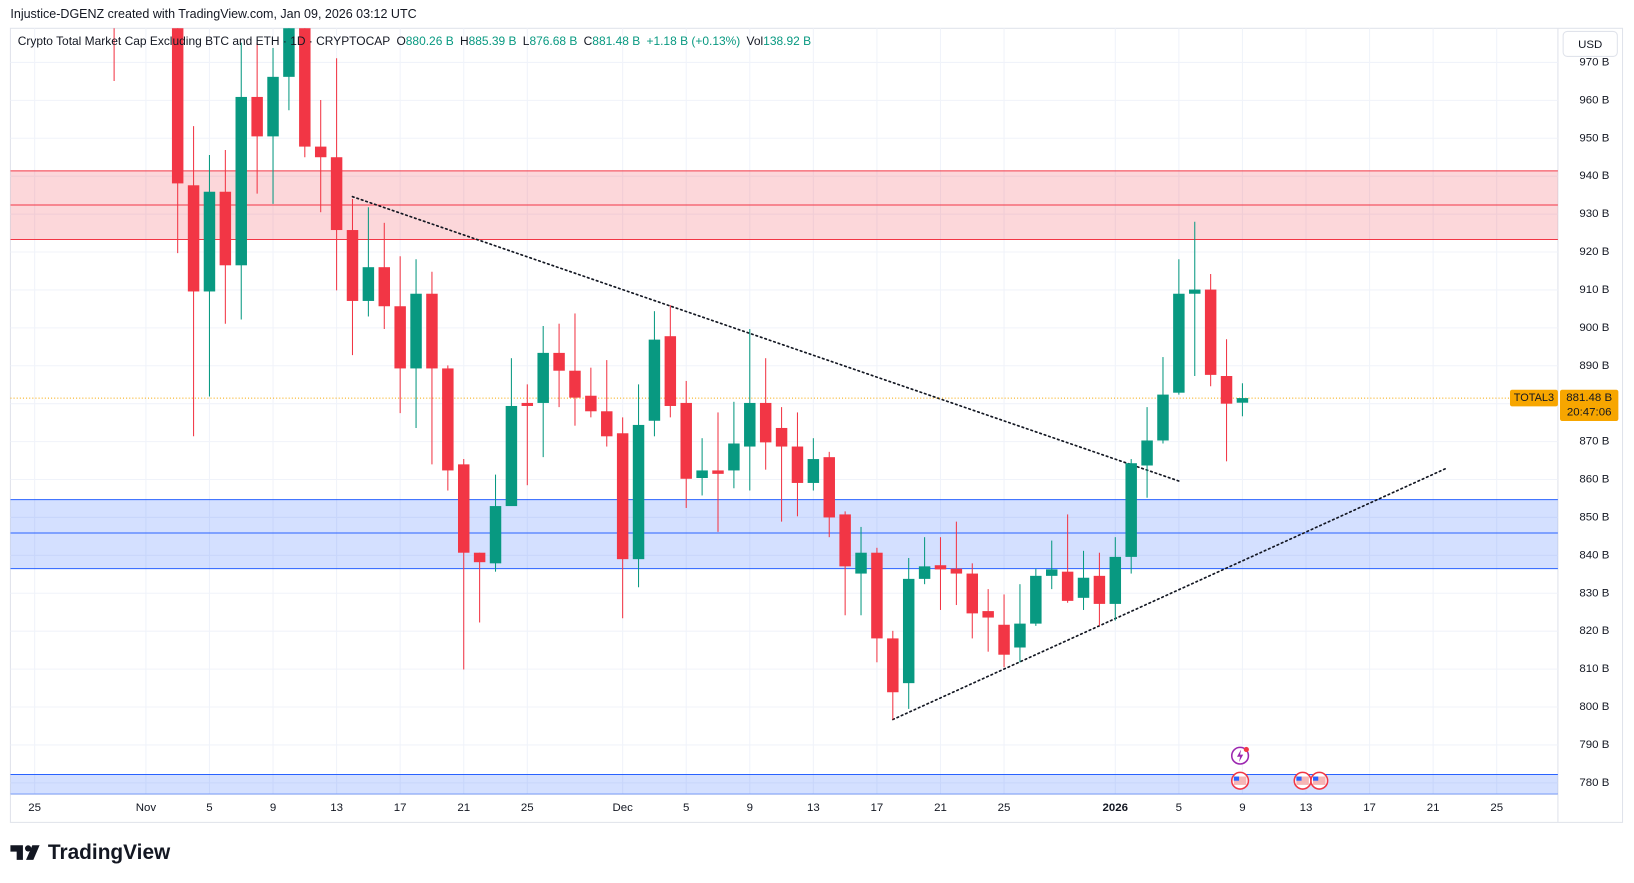 This screenshot has height=883, width=1634. Describe the element at coordinates (463, 808) in the screenshot. I see `x-tick-label: 21` at that location.